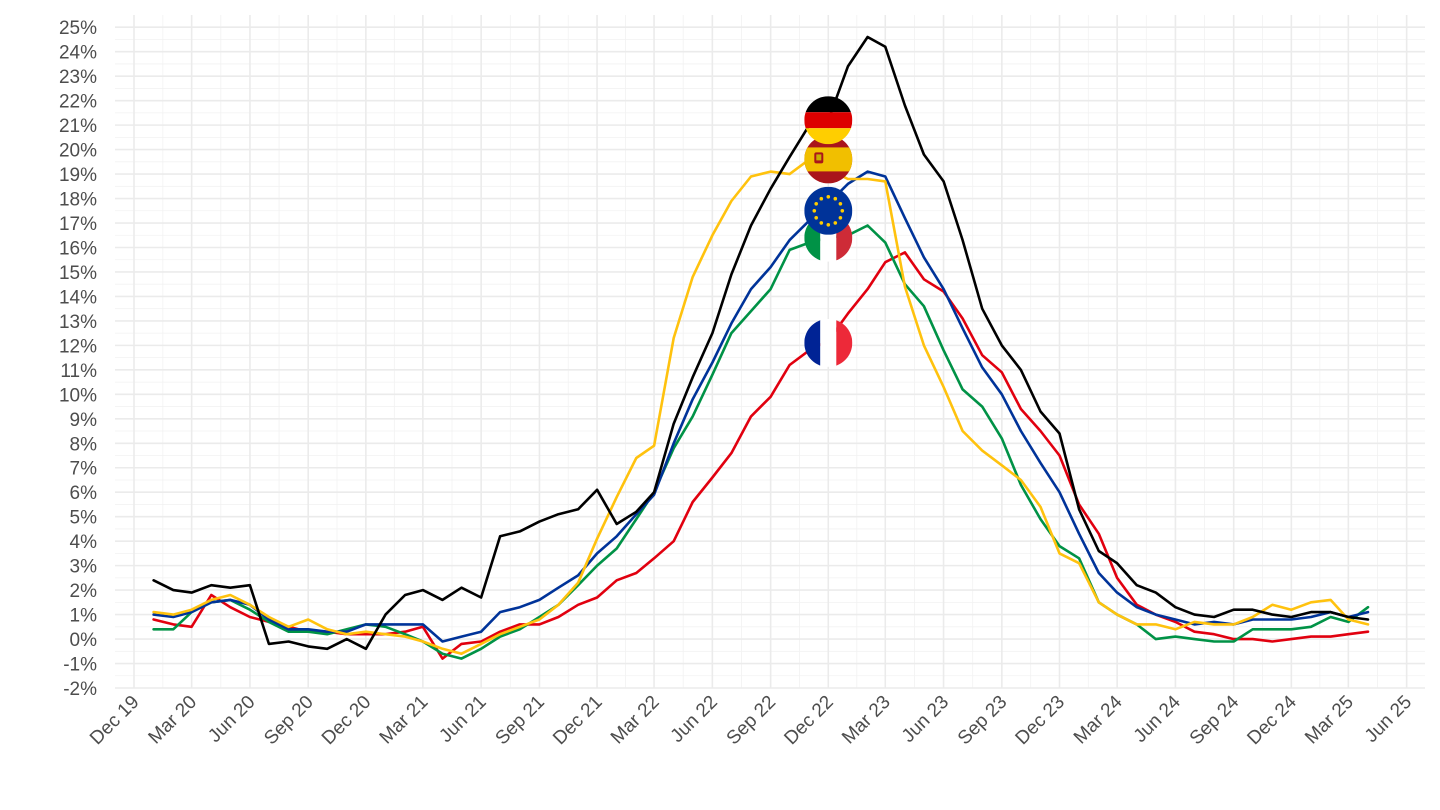 The image size is (1440, 810). What do you see at coordinates (866, 720) in the screenshot?
I see `x-tick-label: Mar 23` at bounding box center [866, 720].